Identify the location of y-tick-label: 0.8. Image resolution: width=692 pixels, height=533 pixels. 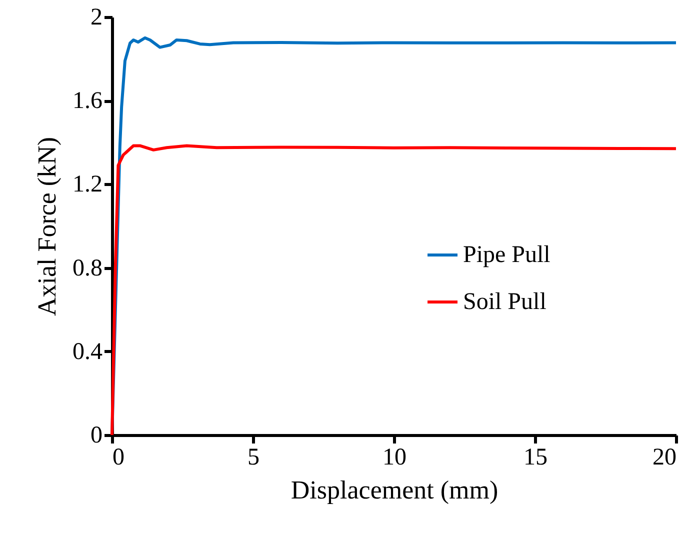
(87, 268).